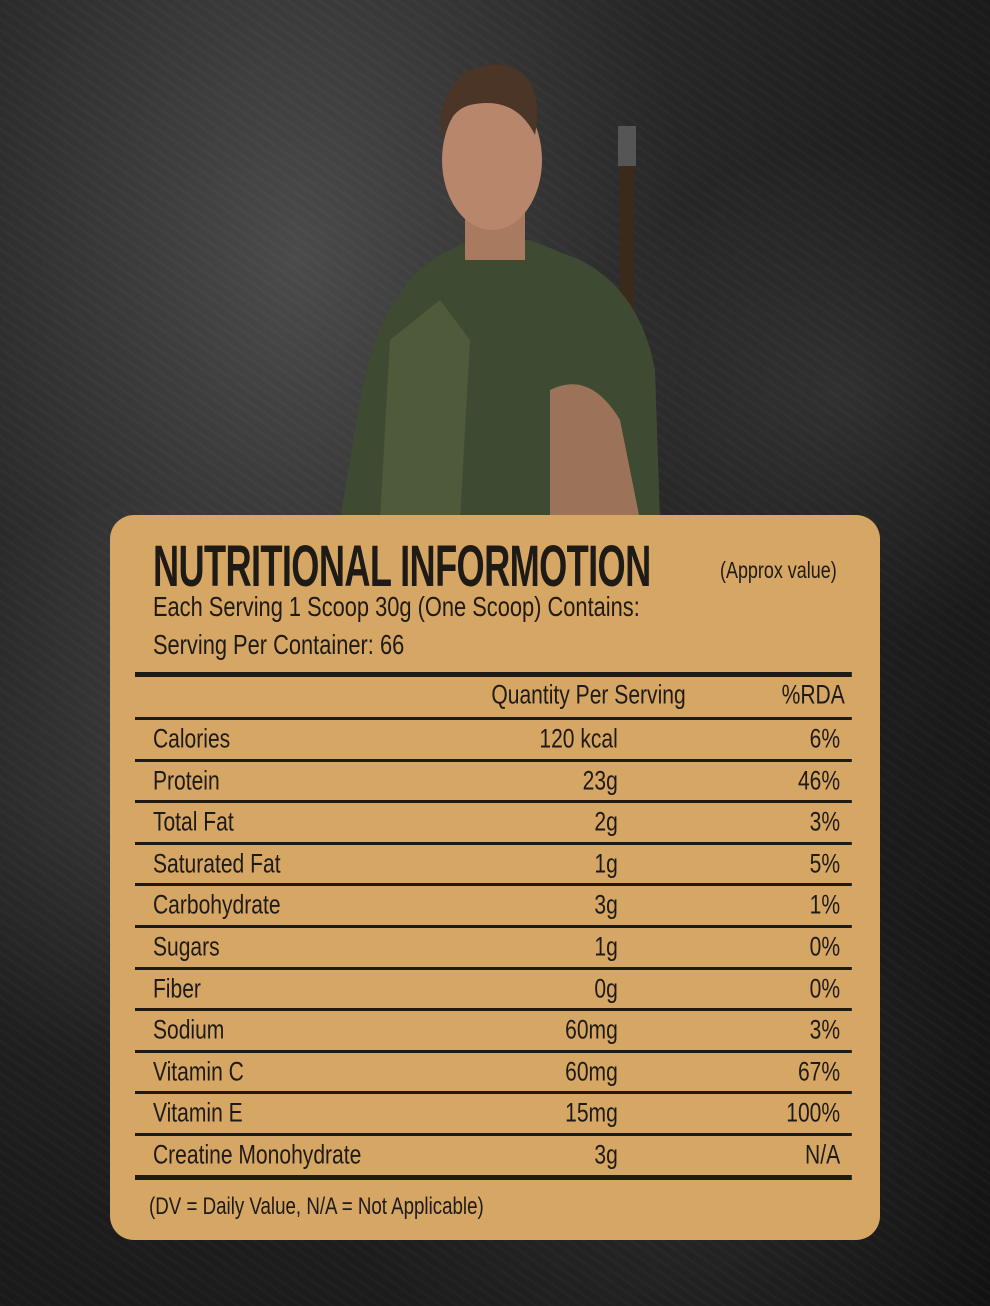 Image resolution: width=990 pixels, height=1306 pixels. Describe the element at coordinates (216, 863) in the screenshot. I see `nutrient-name: Saturated Fat` at that location.